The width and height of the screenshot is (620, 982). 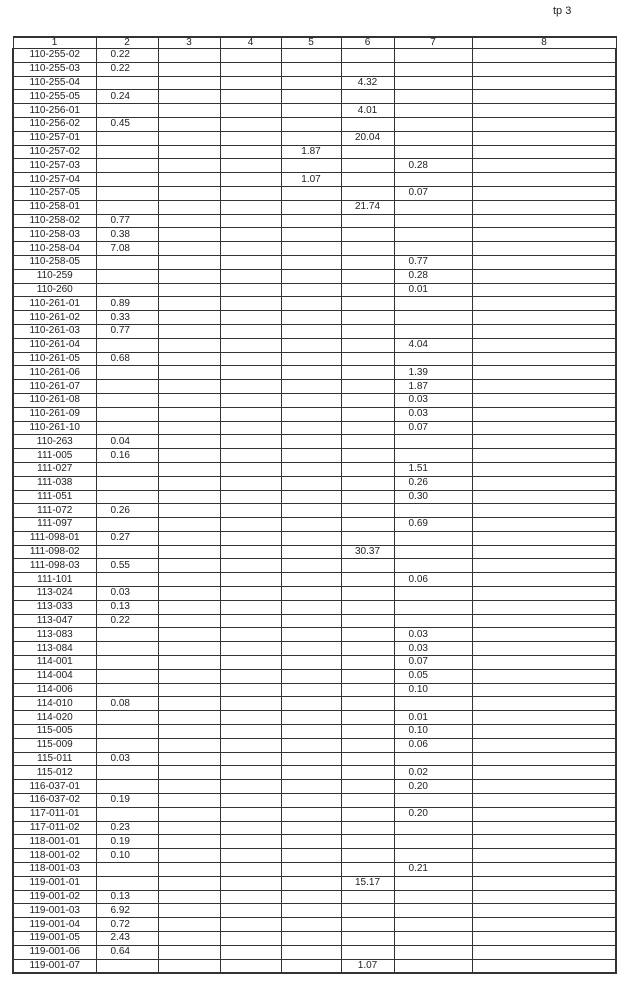 I want to click on table-row: 110-261-07 1.87, so click(x=314, y=386).